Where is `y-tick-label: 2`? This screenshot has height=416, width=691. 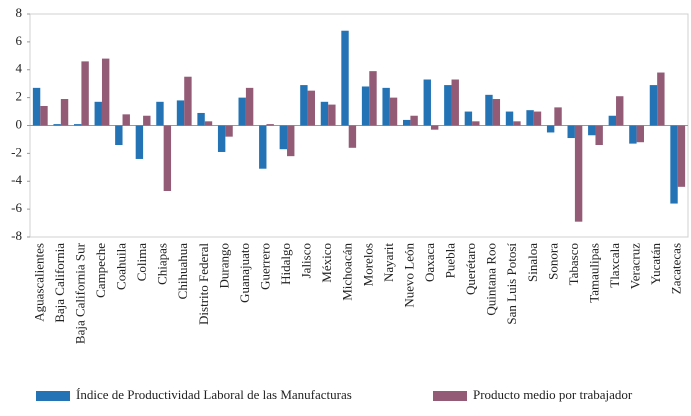 y-tick-label: 2 is located at coordinates (19, 96).